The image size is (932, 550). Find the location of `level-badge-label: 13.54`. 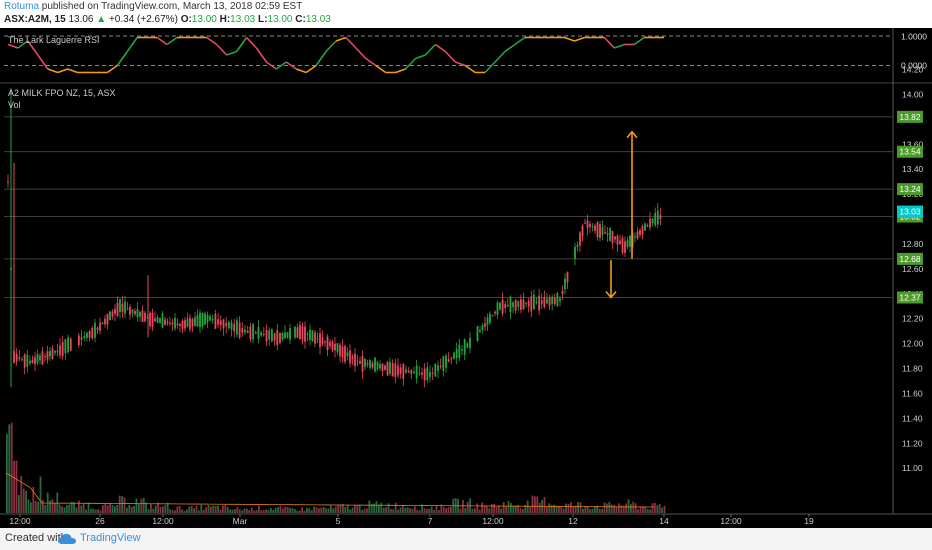

level-badge-label: 13.54 is located at coordinates (910, 152).